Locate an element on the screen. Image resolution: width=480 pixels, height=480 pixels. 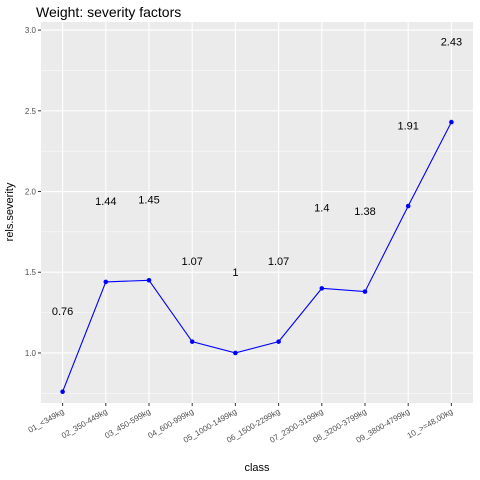
y-tick-label: 1.0 is located at coordinates (31, 353).